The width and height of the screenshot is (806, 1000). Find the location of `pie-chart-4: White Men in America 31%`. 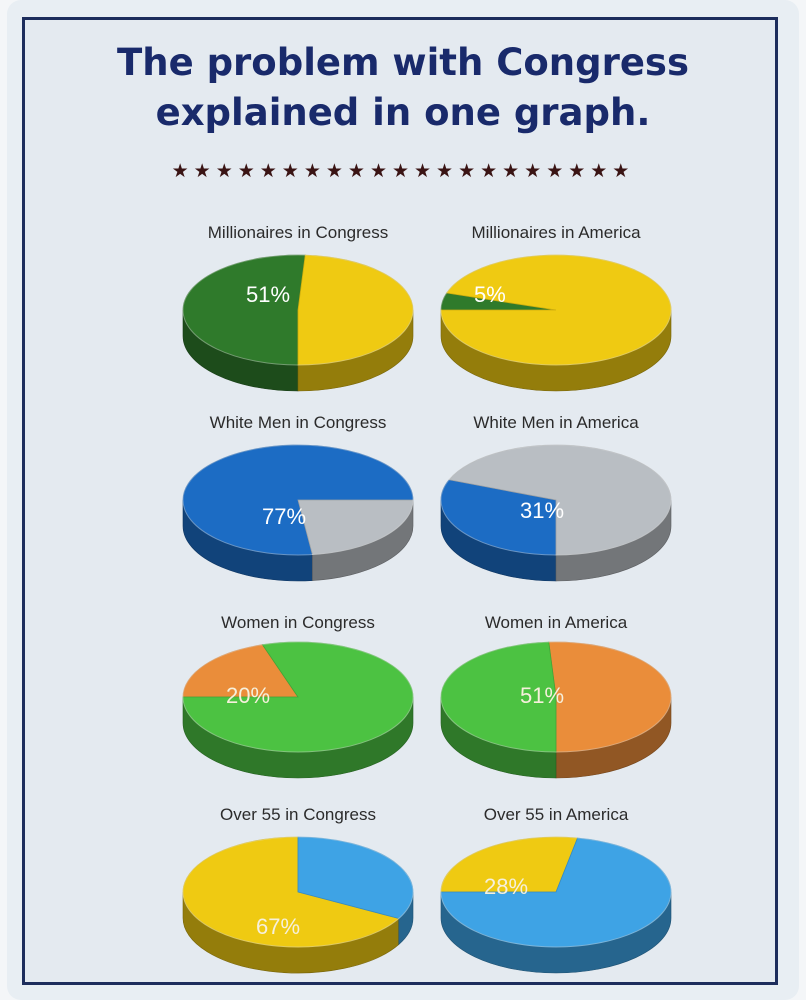

pie-chart-4: White Men in America 31% is located at coordinates (556, 497).